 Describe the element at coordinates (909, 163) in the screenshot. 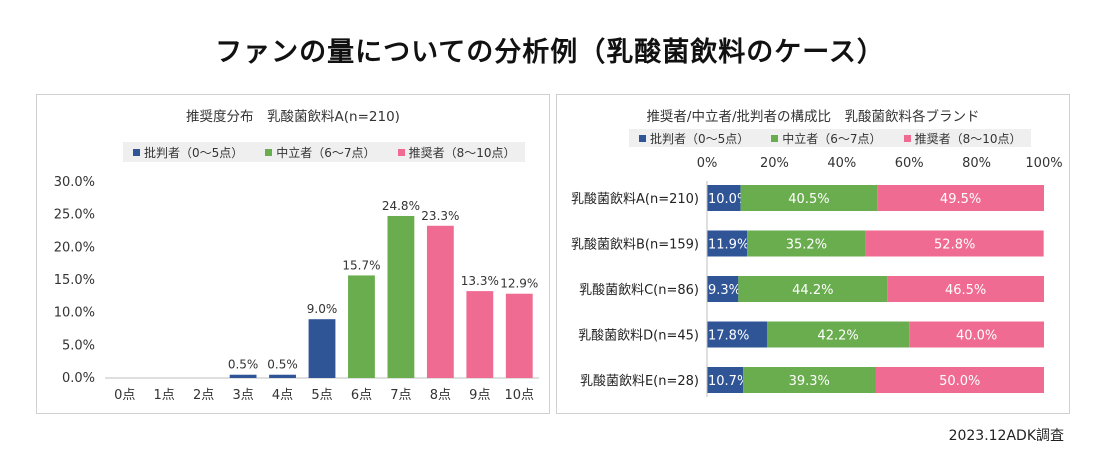

I see `x-tick-label: 60%` at that location.